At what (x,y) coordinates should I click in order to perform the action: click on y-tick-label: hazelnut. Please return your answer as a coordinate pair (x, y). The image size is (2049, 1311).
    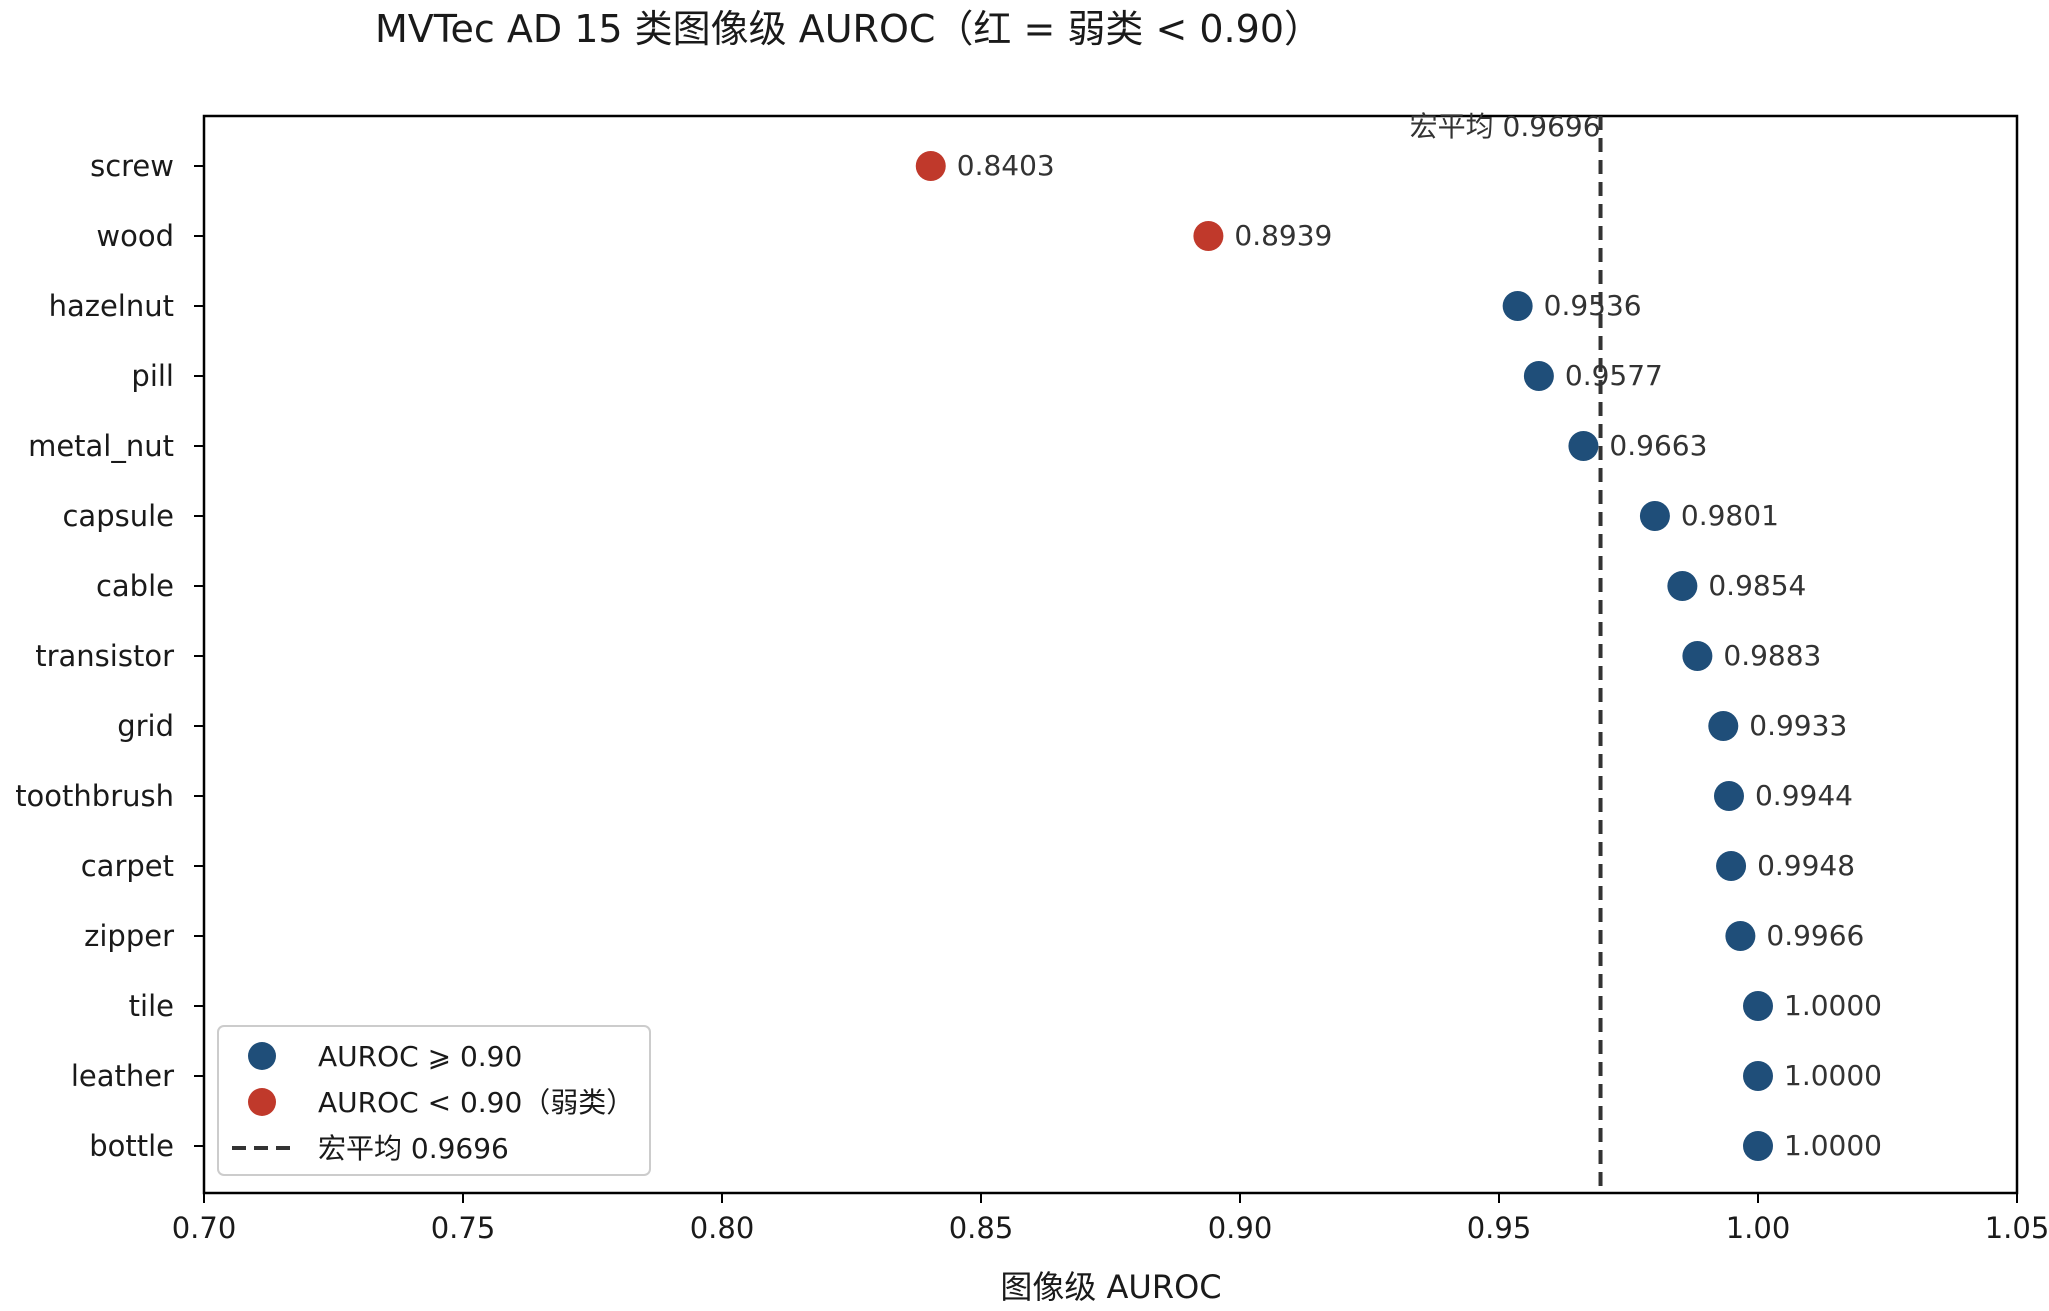
    Looking at the image, I should click on (111, 306).